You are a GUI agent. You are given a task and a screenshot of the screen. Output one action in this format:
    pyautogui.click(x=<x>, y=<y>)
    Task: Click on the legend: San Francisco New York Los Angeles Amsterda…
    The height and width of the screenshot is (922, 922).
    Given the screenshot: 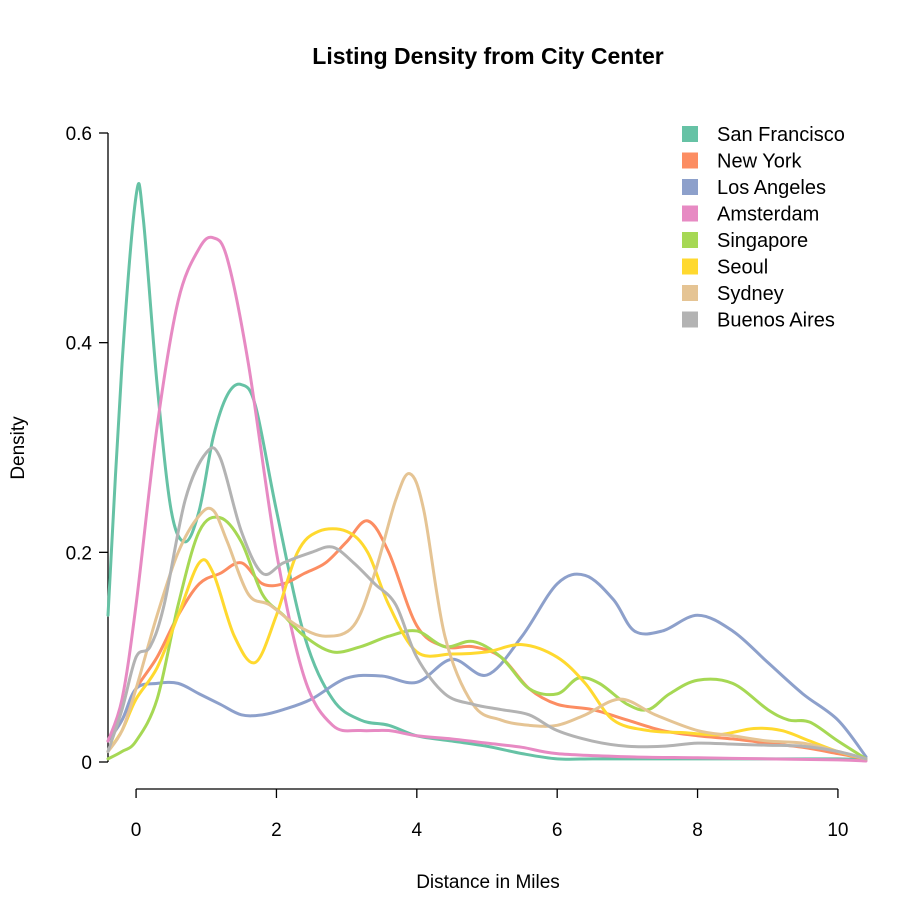 What is the action you would take?
    pyautogui.click(x=763, y=228)
    